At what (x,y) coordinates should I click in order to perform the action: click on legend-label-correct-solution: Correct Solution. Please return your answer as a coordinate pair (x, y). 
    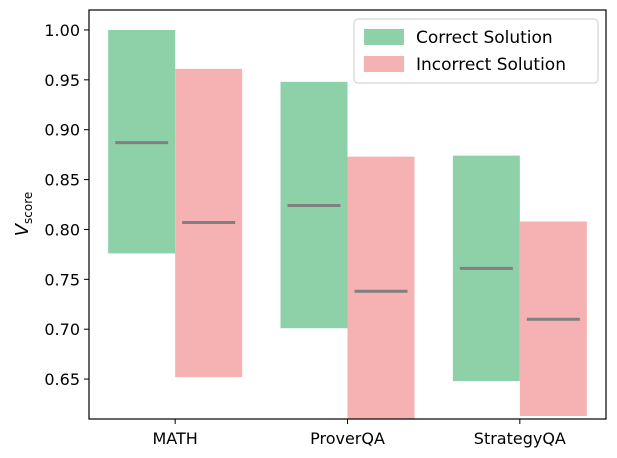
    Looking at the image, I should click on (484, 38).